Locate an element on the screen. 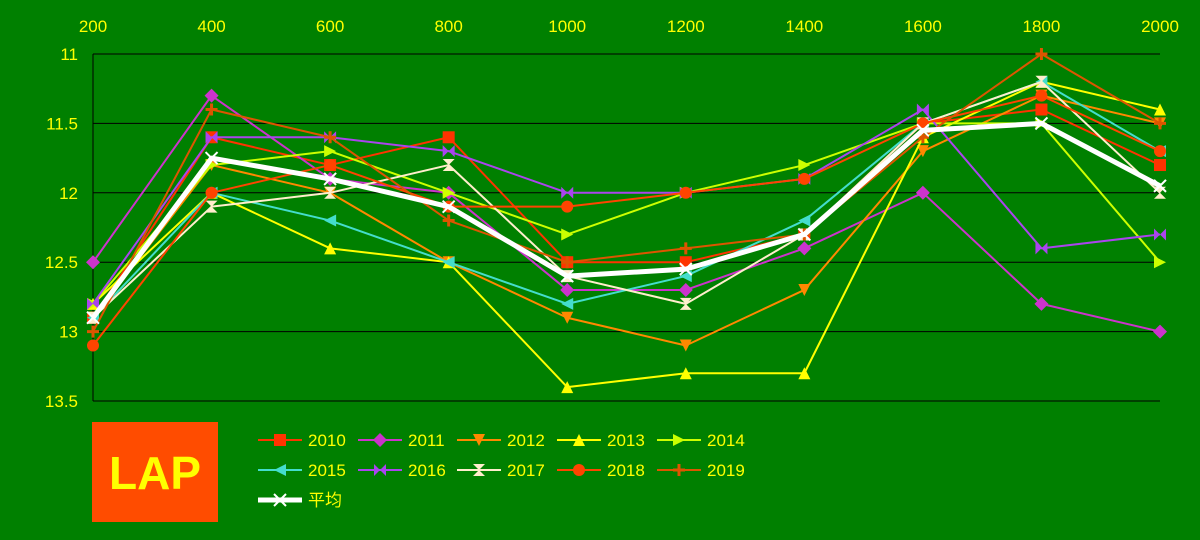 The width and height of the screenshot is (1200, 540). legend-item-2017: 2017 is located at coordinates (501, 470).